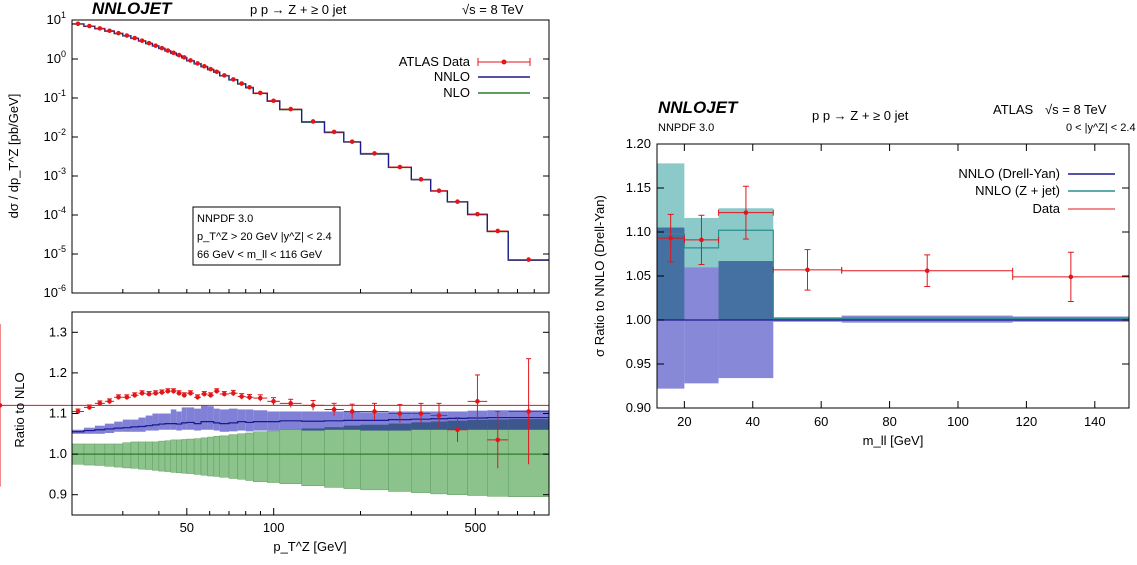 The height and width of the screenshot is (565, 1137). I want to click on left-bottom-ylabel: Ratio to NLO, so click(19, 409).